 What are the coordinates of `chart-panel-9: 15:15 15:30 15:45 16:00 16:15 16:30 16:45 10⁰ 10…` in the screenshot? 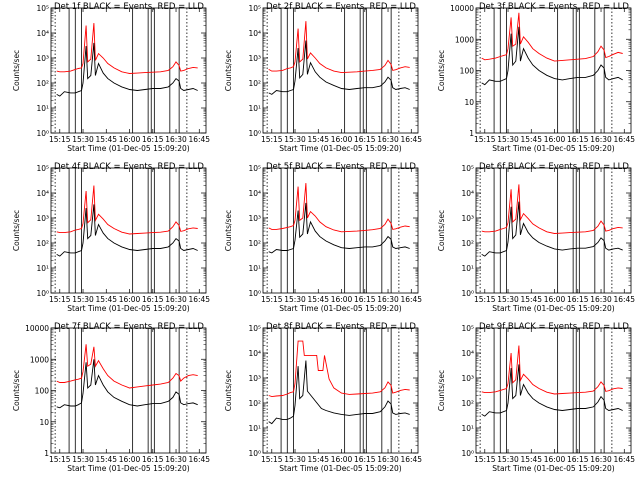 It's located at (536, 397).